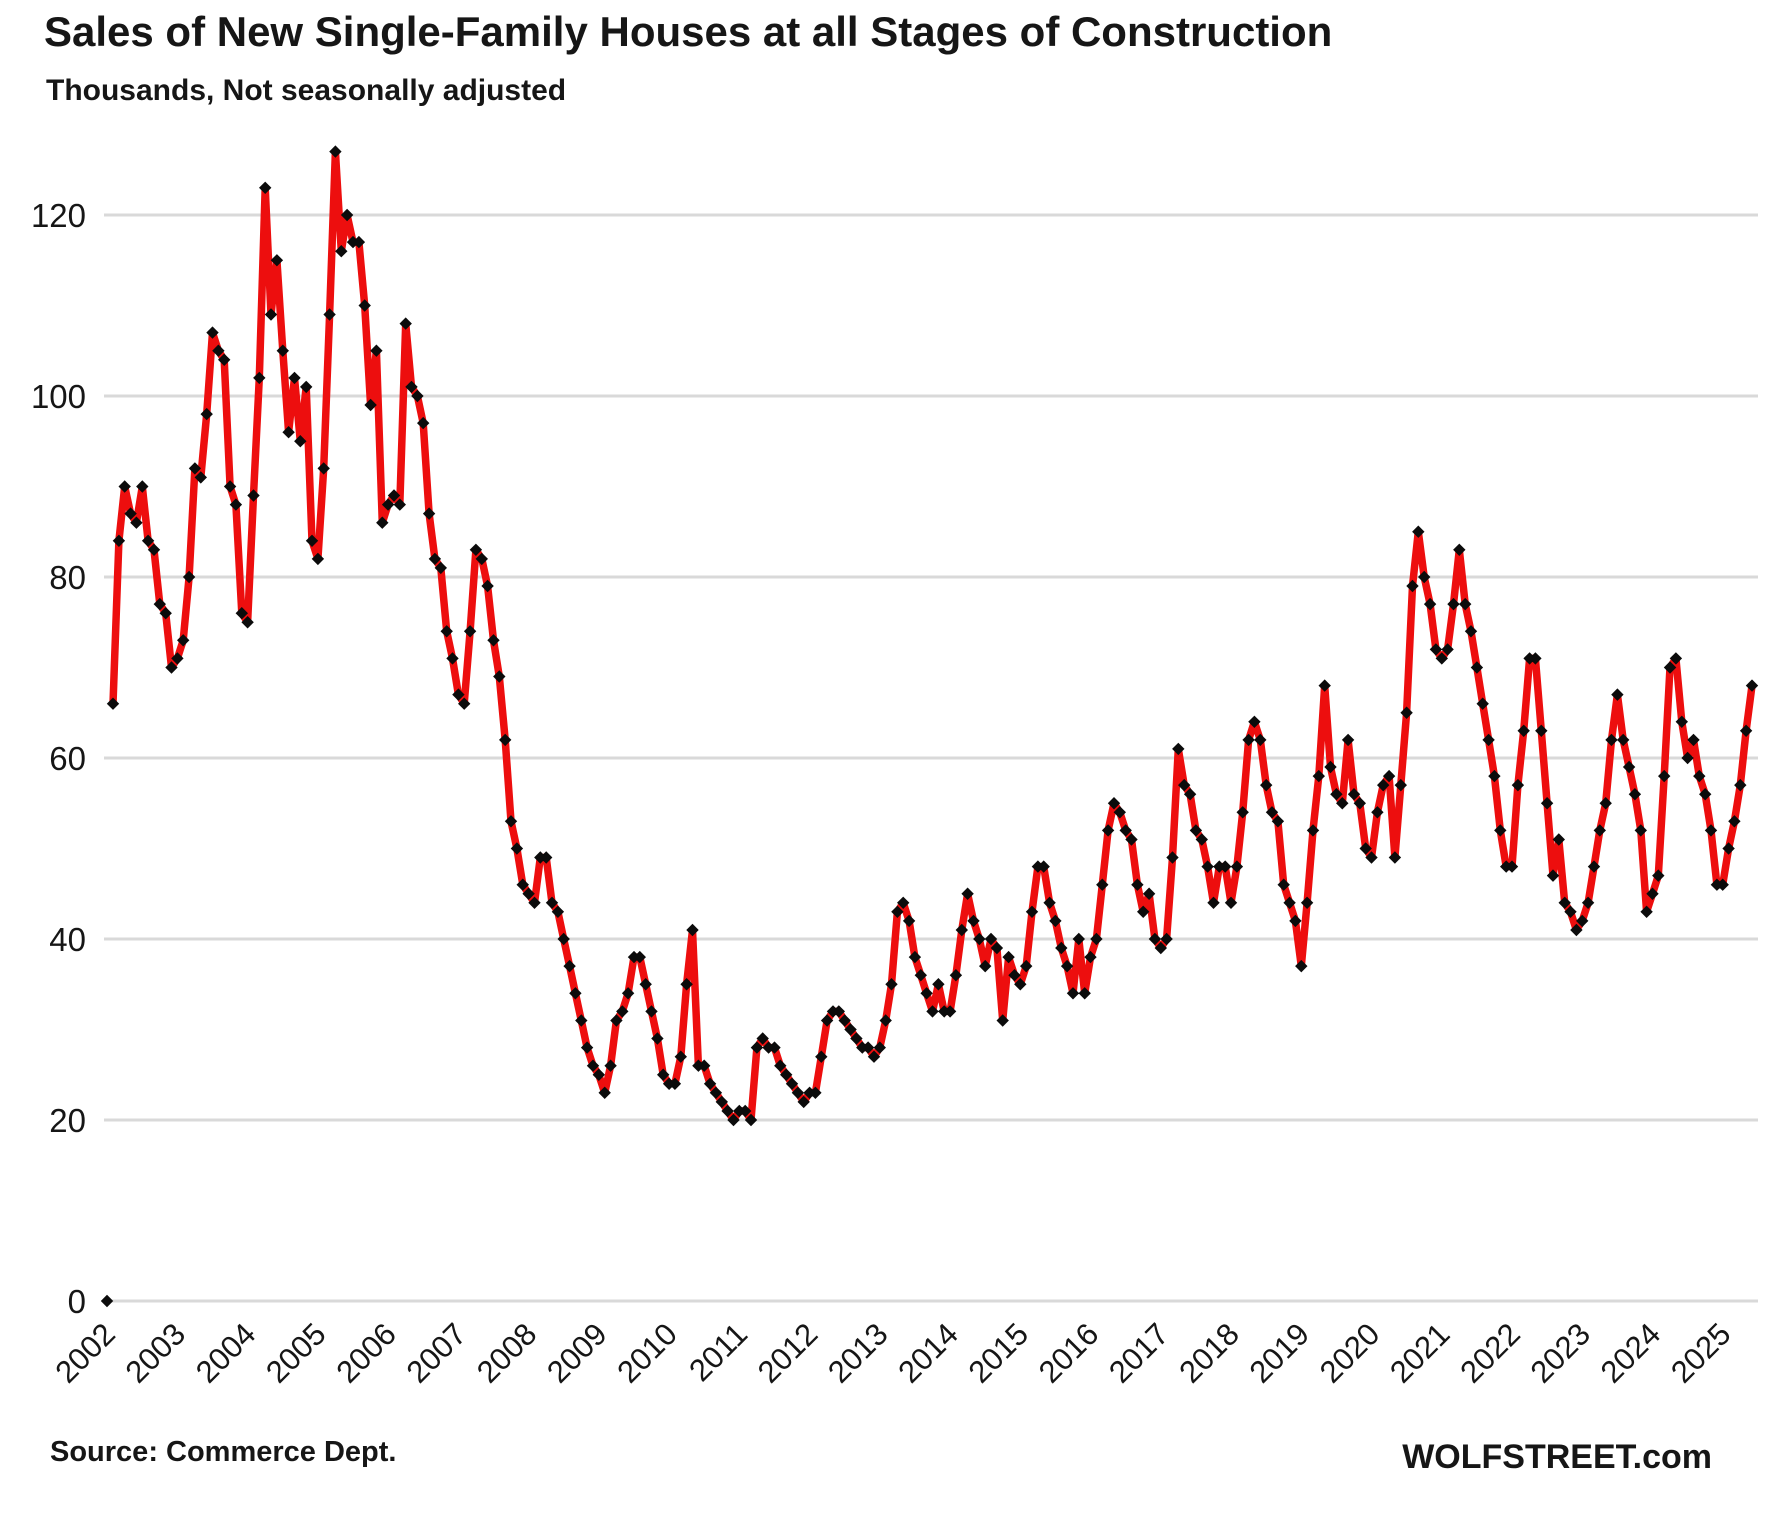 The height and width of the screenshot is (1520, 1767). I want to click on svg-text: 2011, so click(718, 1352).